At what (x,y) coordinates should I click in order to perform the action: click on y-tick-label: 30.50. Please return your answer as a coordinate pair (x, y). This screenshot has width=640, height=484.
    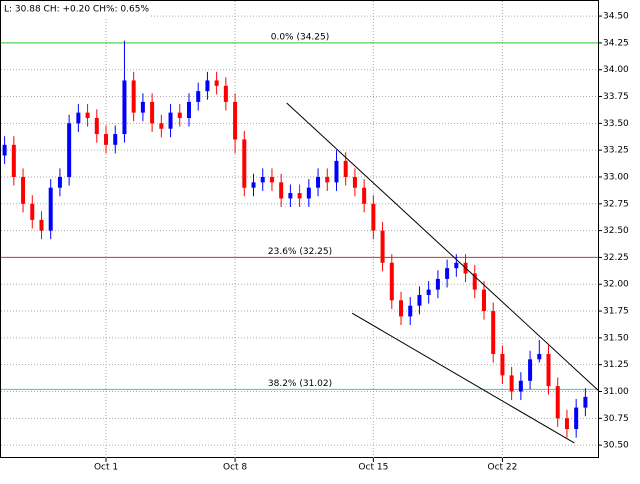
    Looking at the image, I should click on (616, 446).